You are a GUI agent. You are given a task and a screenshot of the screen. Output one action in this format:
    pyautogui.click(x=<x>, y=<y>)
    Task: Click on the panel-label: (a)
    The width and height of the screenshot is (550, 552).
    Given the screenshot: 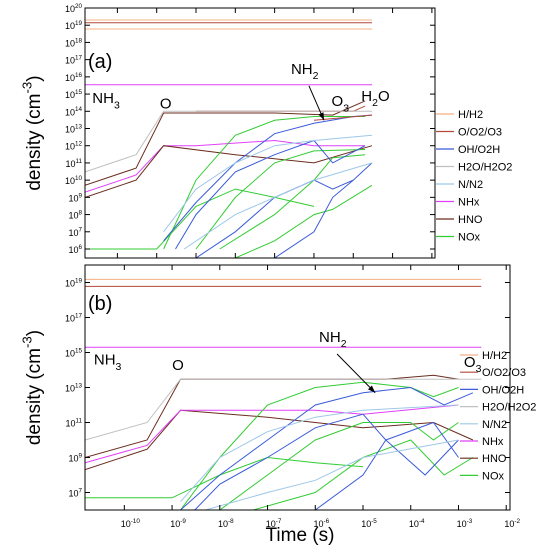 What is the action you would take?
    pyautogui.click(x=100, y=62)
    